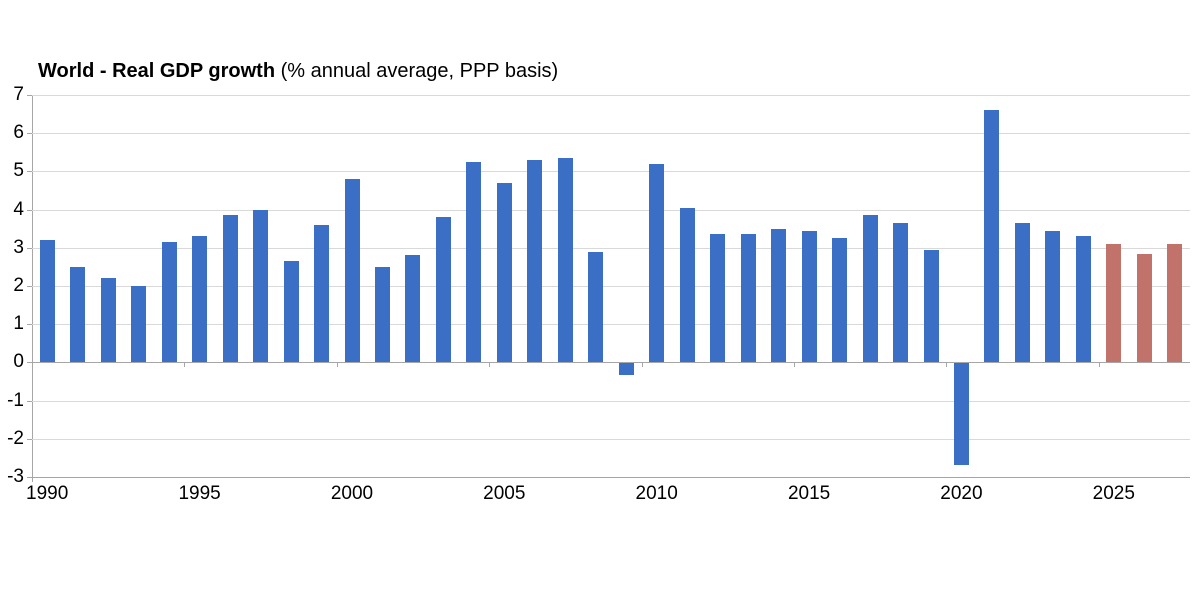 The height and width of the screenshot is (600, 1200). I want to click on gridline-y1, so click(611, 325).